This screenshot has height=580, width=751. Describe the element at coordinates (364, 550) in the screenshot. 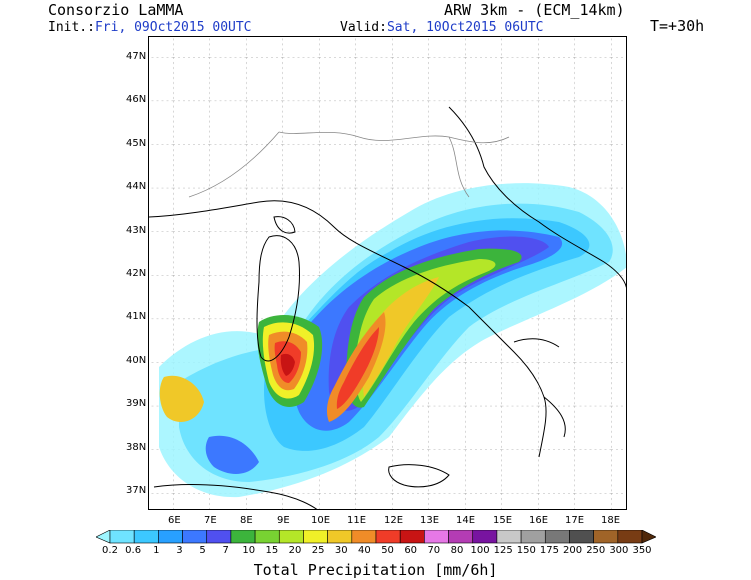

I see `colorbar-label: 40` at that location.